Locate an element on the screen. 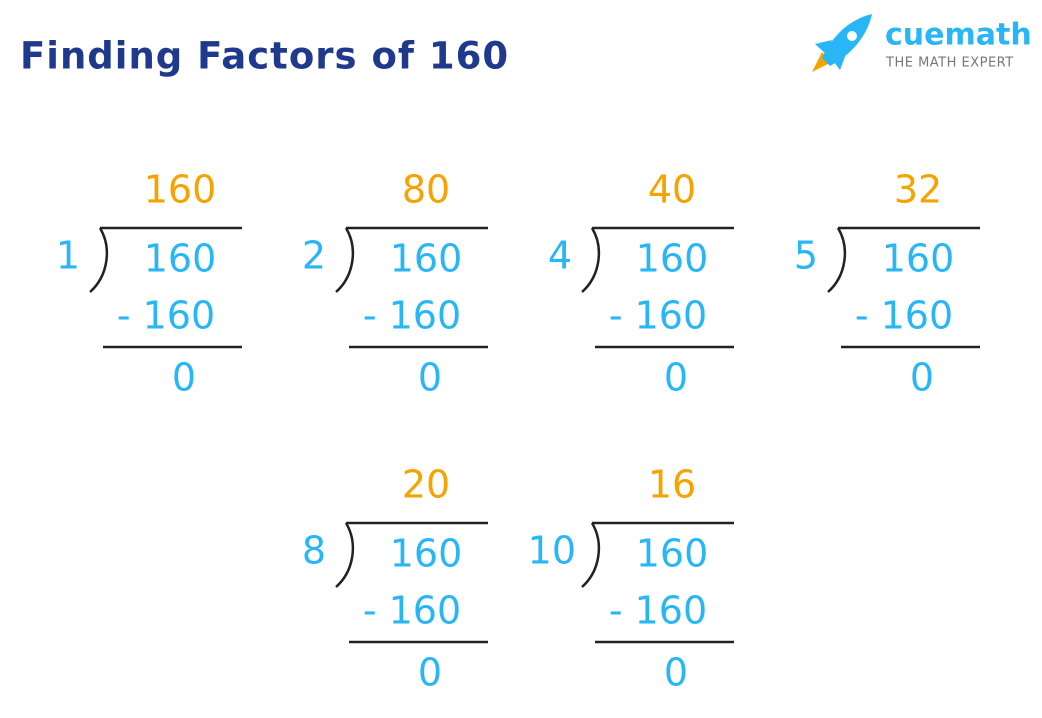 The image size is (1042, 718). divisor: 10 is located at coordinates (552, 551).